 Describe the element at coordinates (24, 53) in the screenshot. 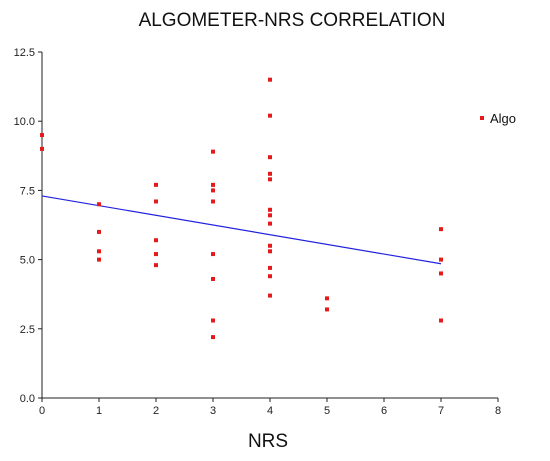

I see `y-tick-label: 12.5` at that location.